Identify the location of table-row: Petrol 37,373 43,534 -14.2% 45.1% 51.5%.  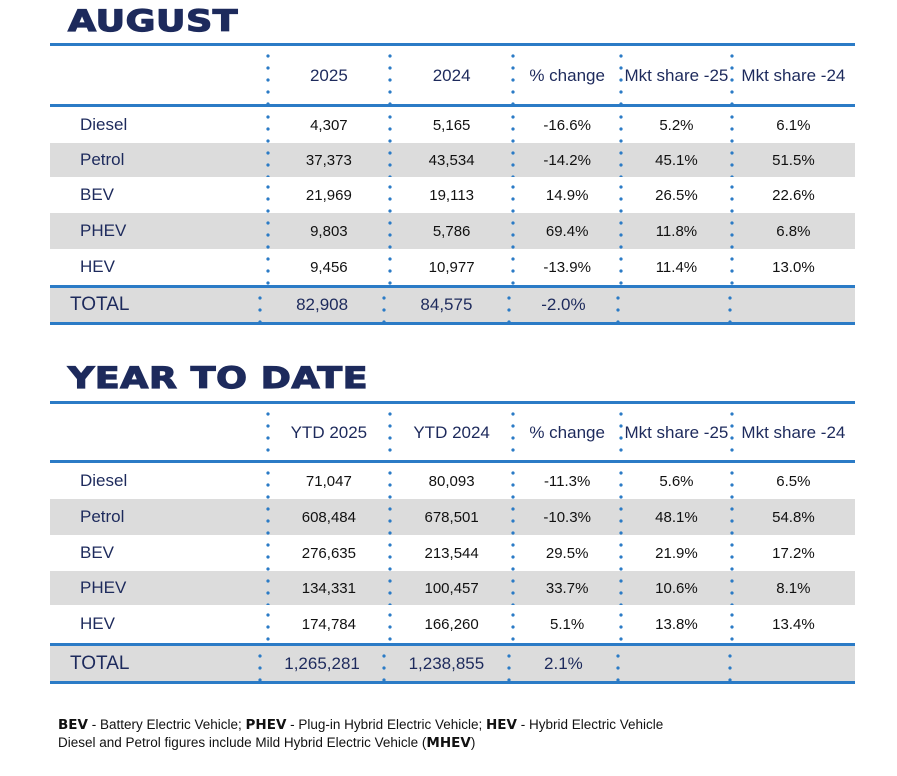
(452, 160).